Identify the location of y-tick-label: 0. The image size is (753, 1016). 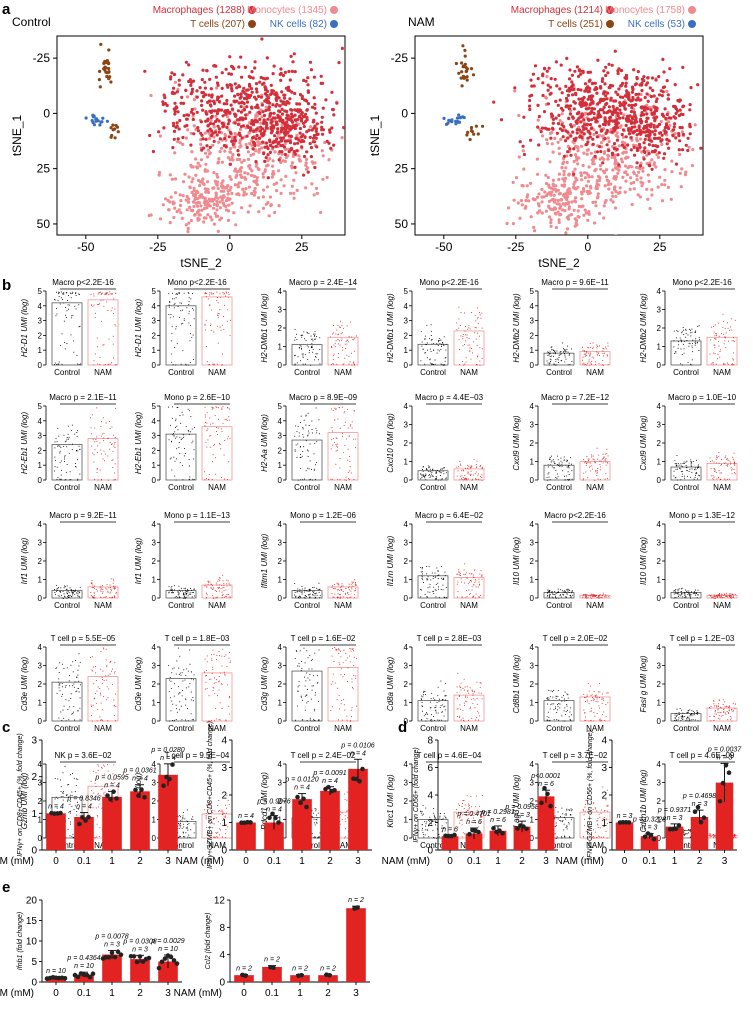
(280, 598).